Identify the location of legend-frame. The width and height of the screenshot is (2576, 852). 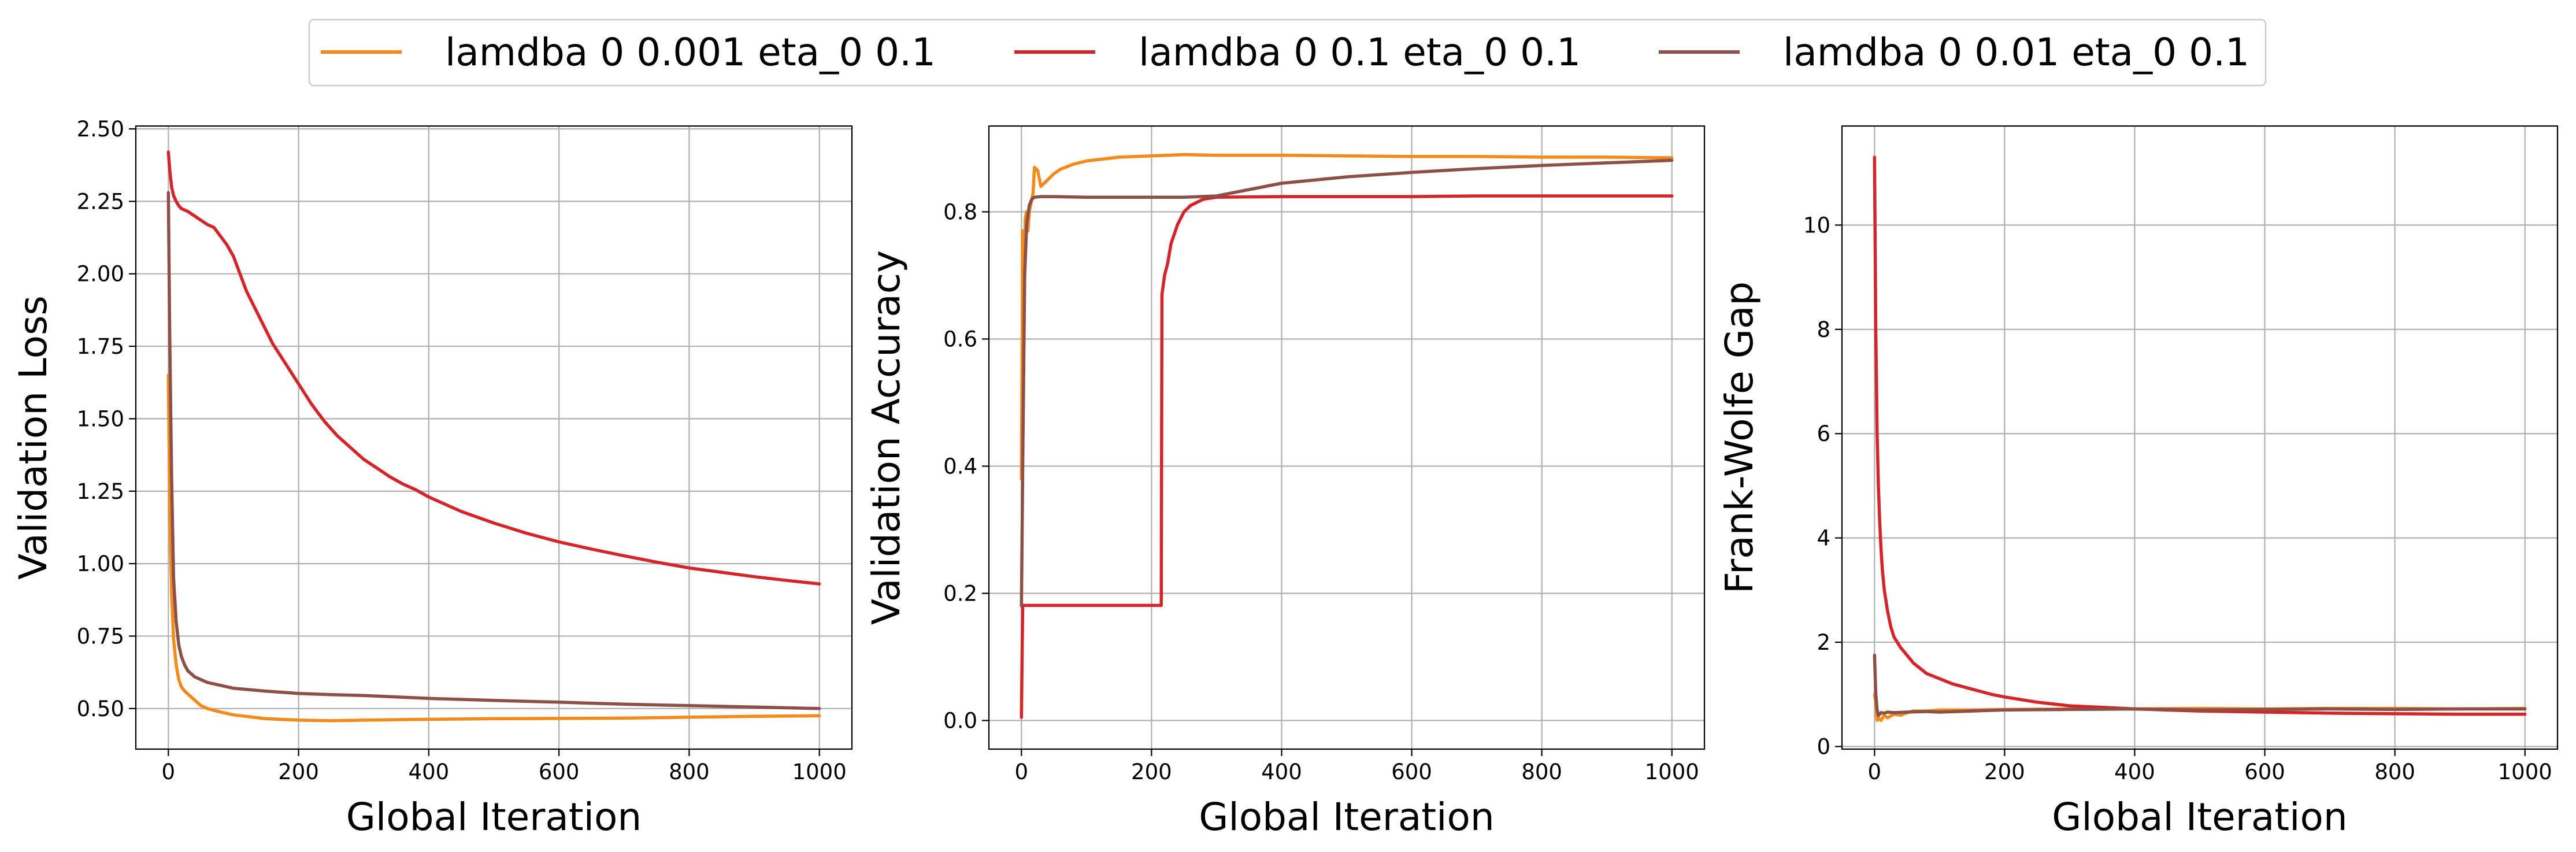
(1287, 53).